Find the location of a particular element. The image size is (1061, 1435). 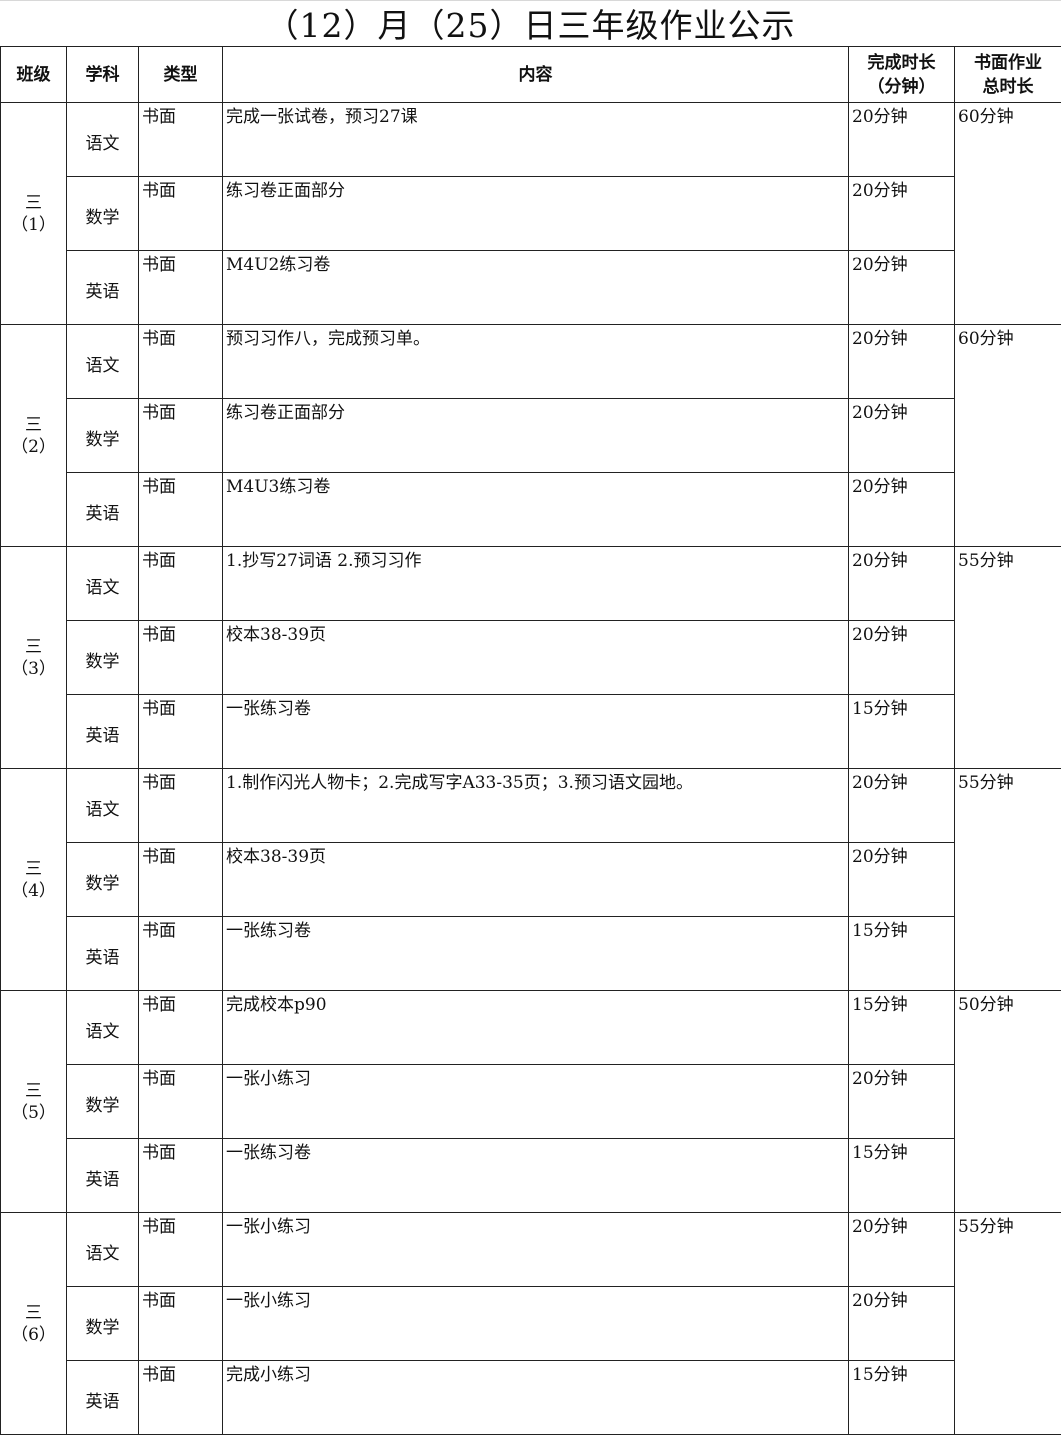

content-cell: 1.抄写27词语 2.预习习作 is located at coordinates (536, 584).